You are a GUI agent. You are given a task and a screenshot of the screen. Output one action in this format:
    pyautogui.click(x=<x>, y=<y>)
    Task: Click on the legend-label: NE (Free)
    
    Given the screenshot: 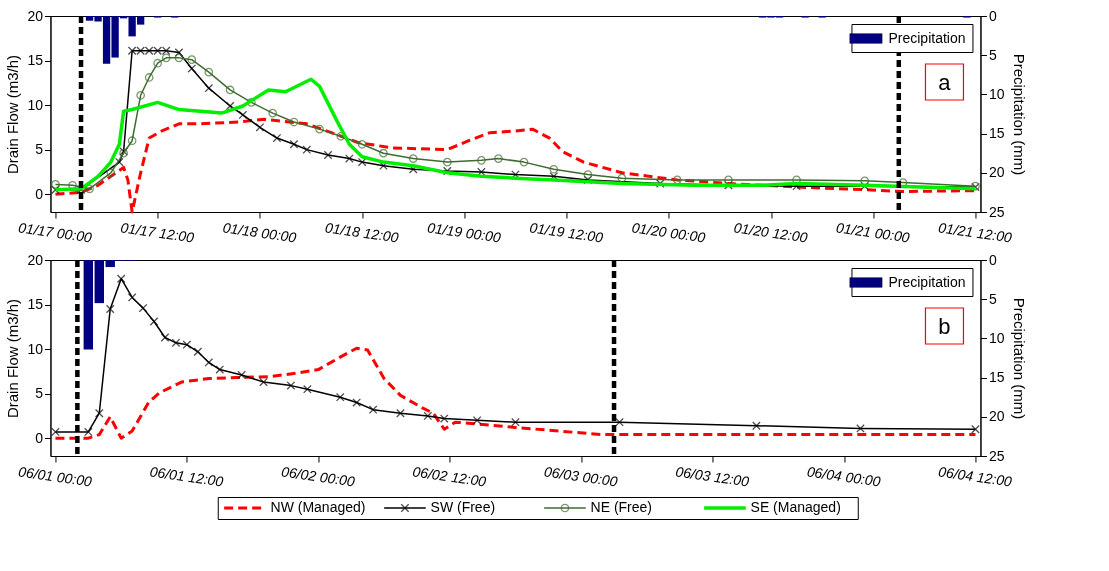 What is the action you would take?
    pyautogui.click(x=621, y=507)
    